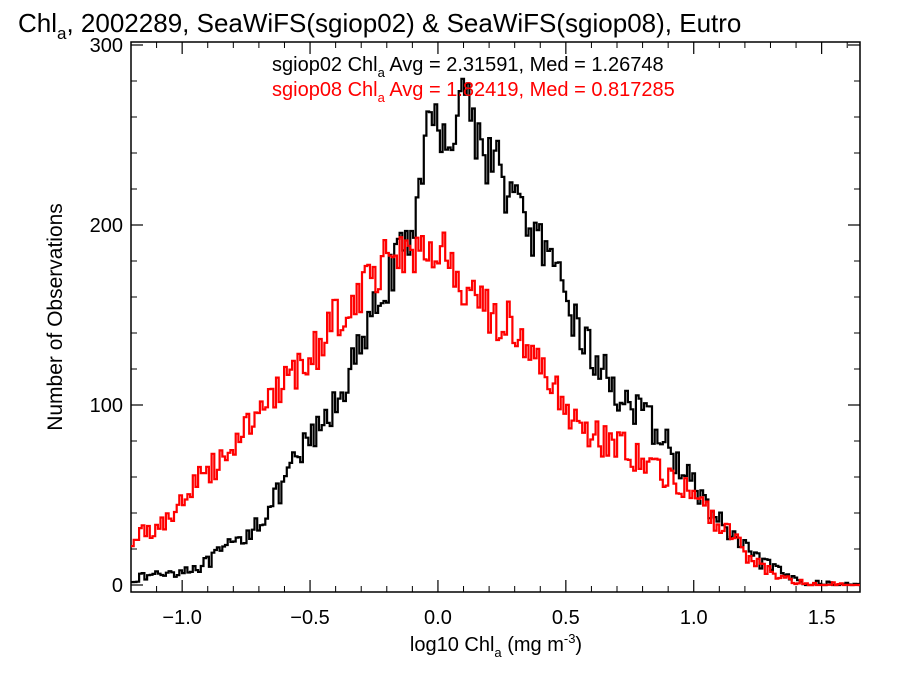  Describe the element at coordinates (438, 618) in the screenshot. I see `x-tick-label: 0.0` at that location.